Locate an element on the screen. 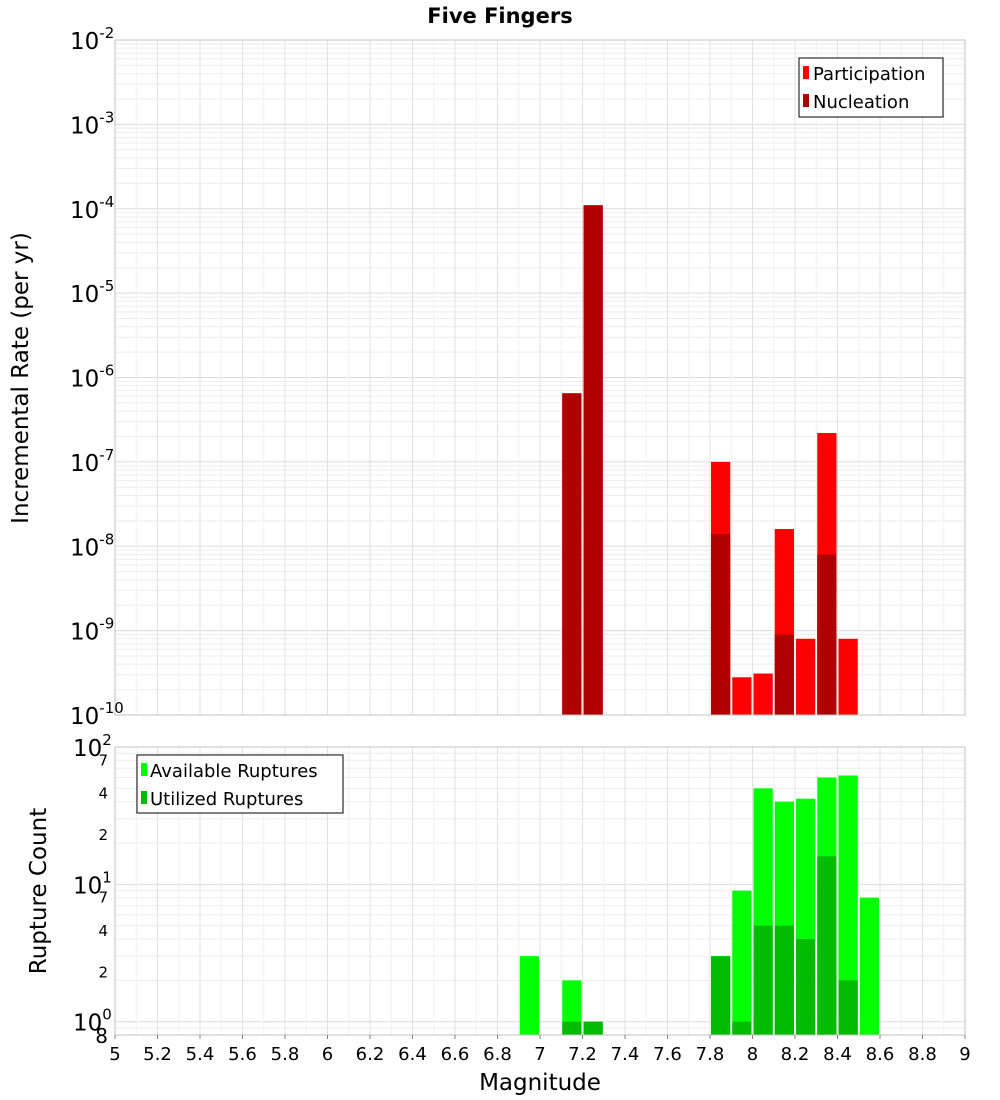 The width and height of the screenshot is (1000, 1100). chart-title: Five Fingers is located at coordinates (499, 16).